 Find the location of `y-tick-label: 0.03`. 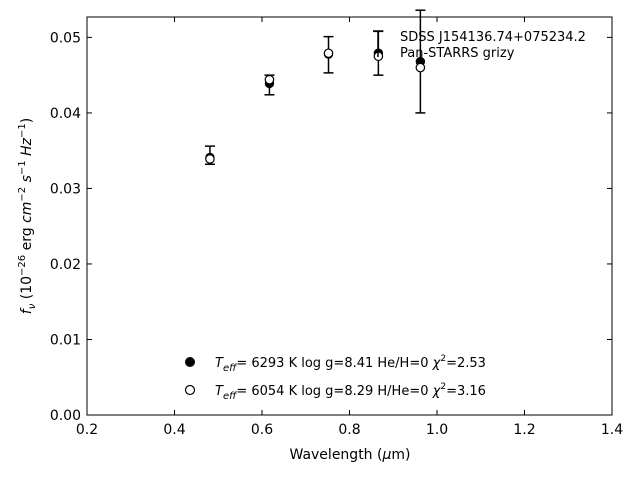

y-tick-label: 0.03 is located at coordinates (65, 189).